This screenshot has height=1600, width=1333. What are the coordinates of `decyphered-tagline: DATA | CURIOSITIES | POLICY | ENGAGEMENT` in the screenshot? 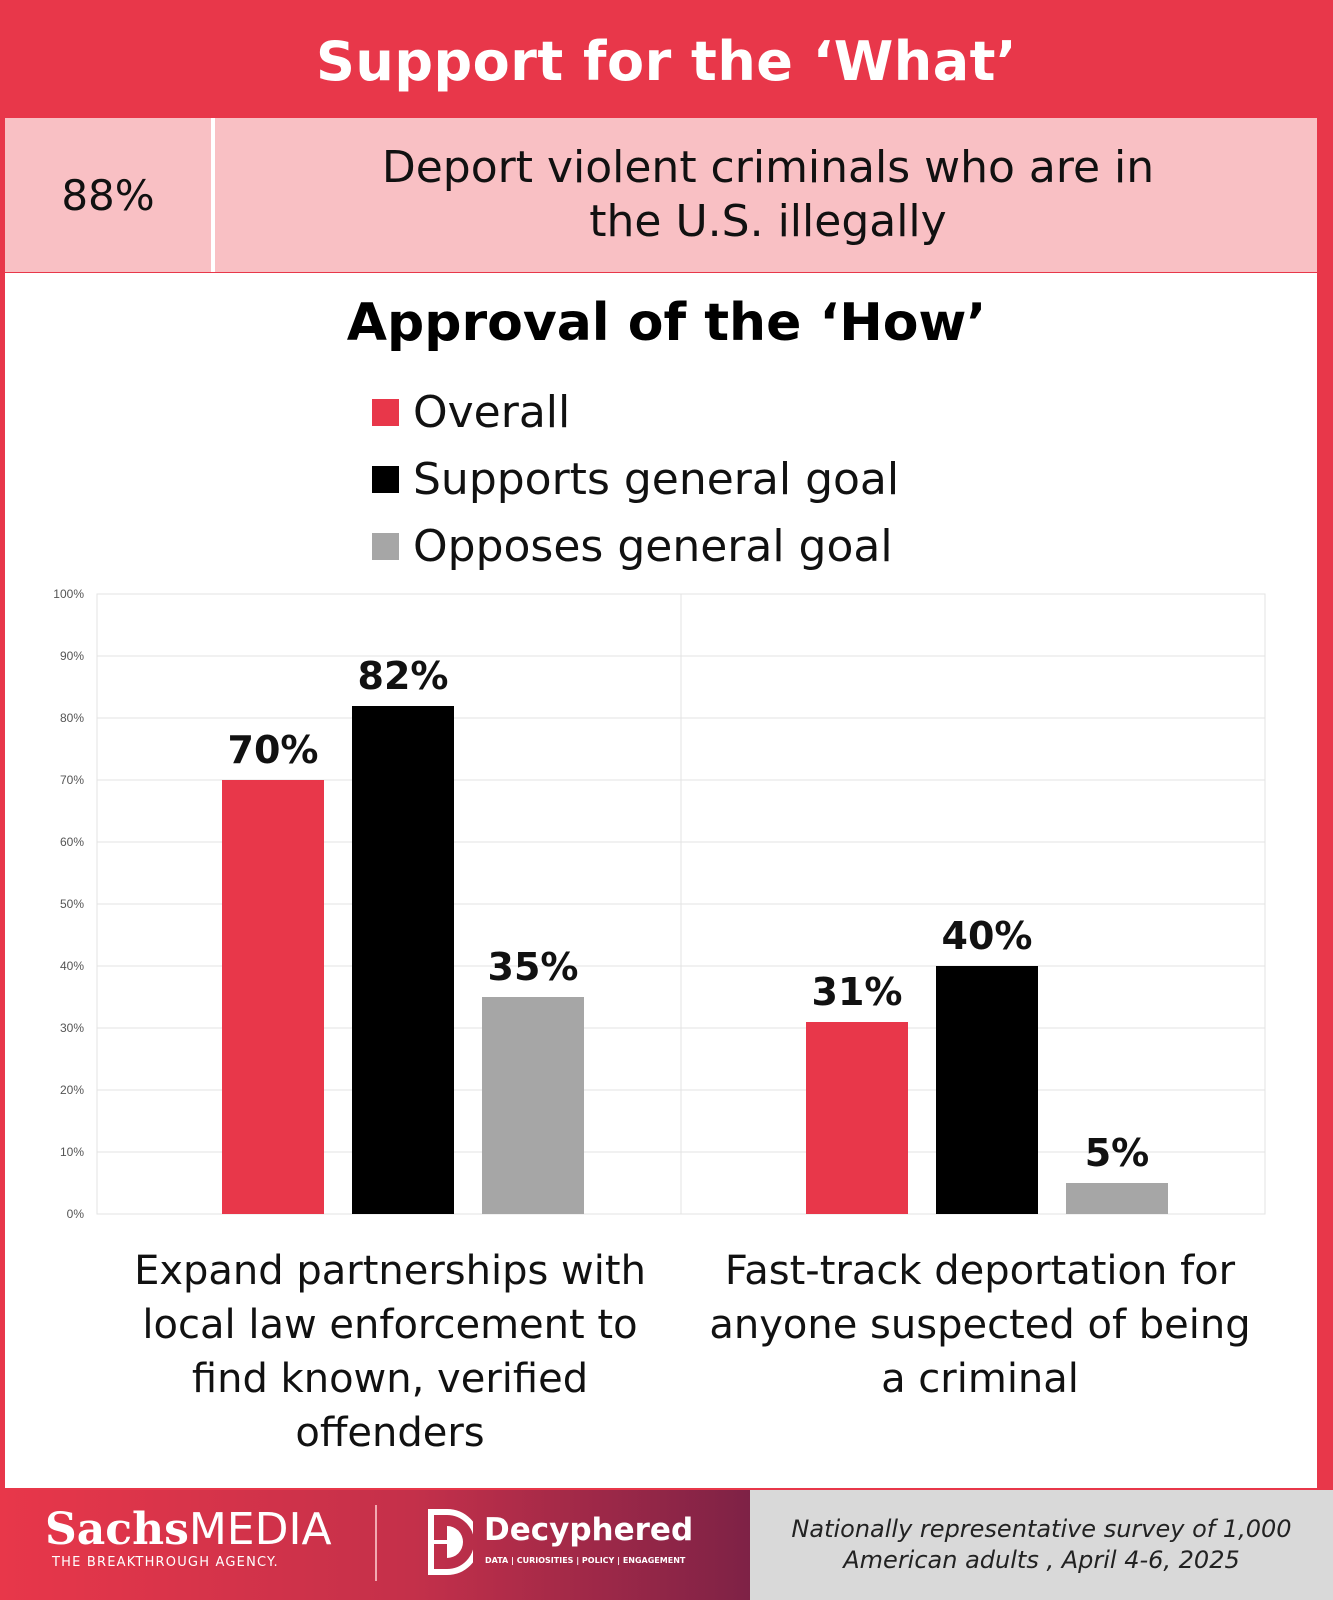 It's located at (585, 1560).